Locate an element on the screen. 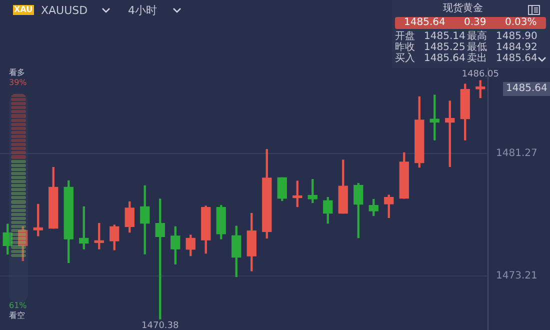 The width and height of the screenshot is (550, 330). annotation: 最高 is located at coordinates (477, 36).